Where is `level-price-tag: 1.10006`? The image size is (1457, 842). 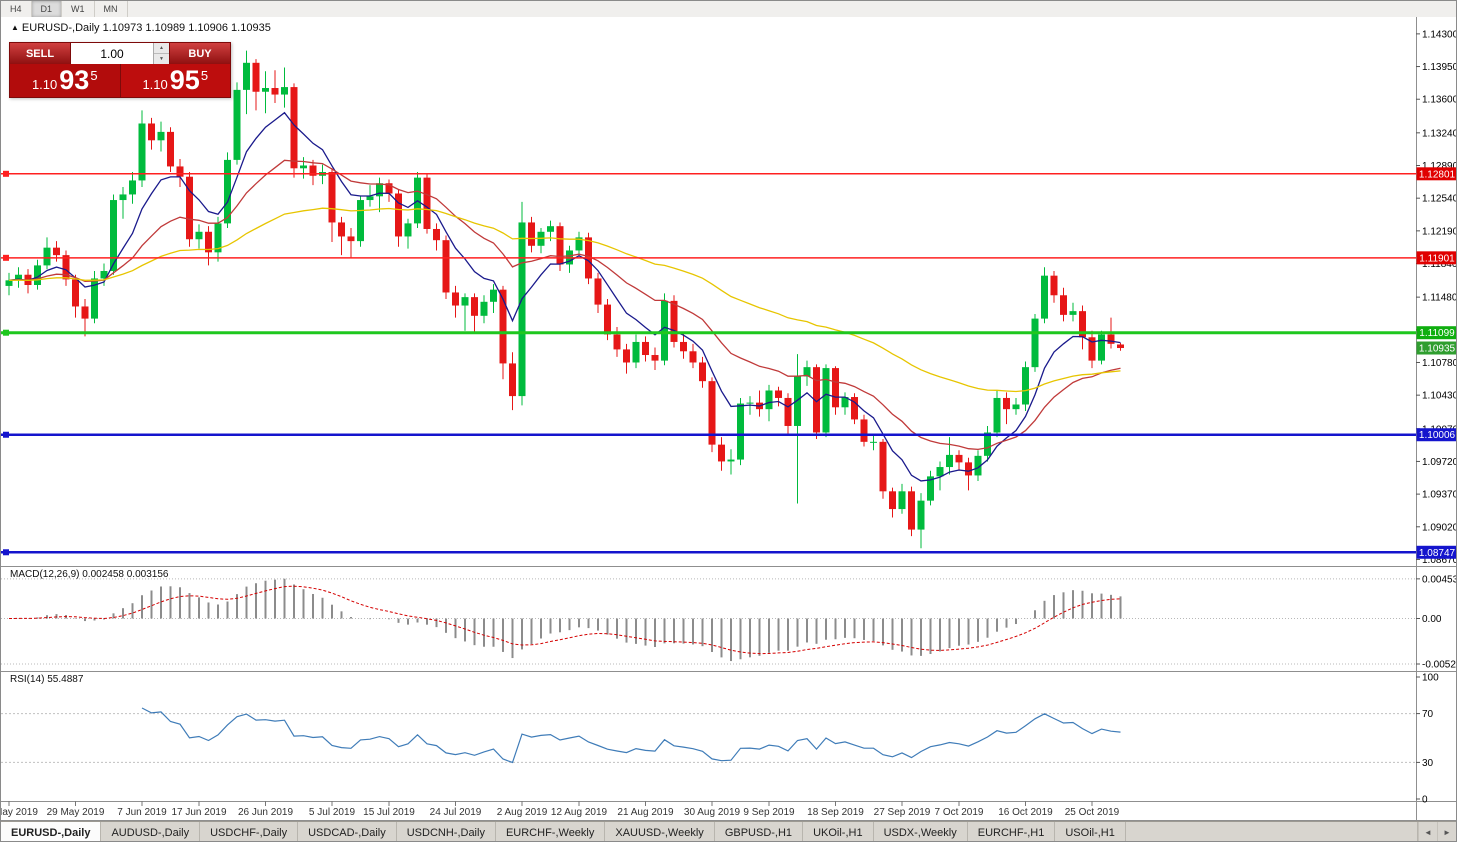
level-price-tag: 1.10006 is located at coordinates (1436, 435).